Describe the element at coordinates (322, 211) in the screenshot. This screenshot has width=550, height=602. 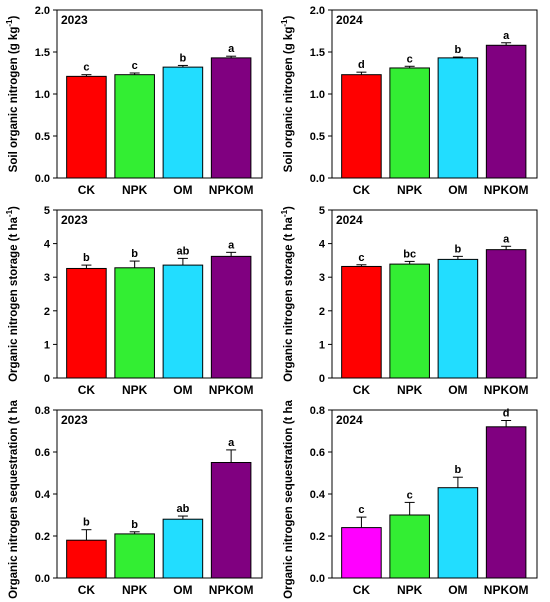
I see `y-tick-label: 5` at that location.